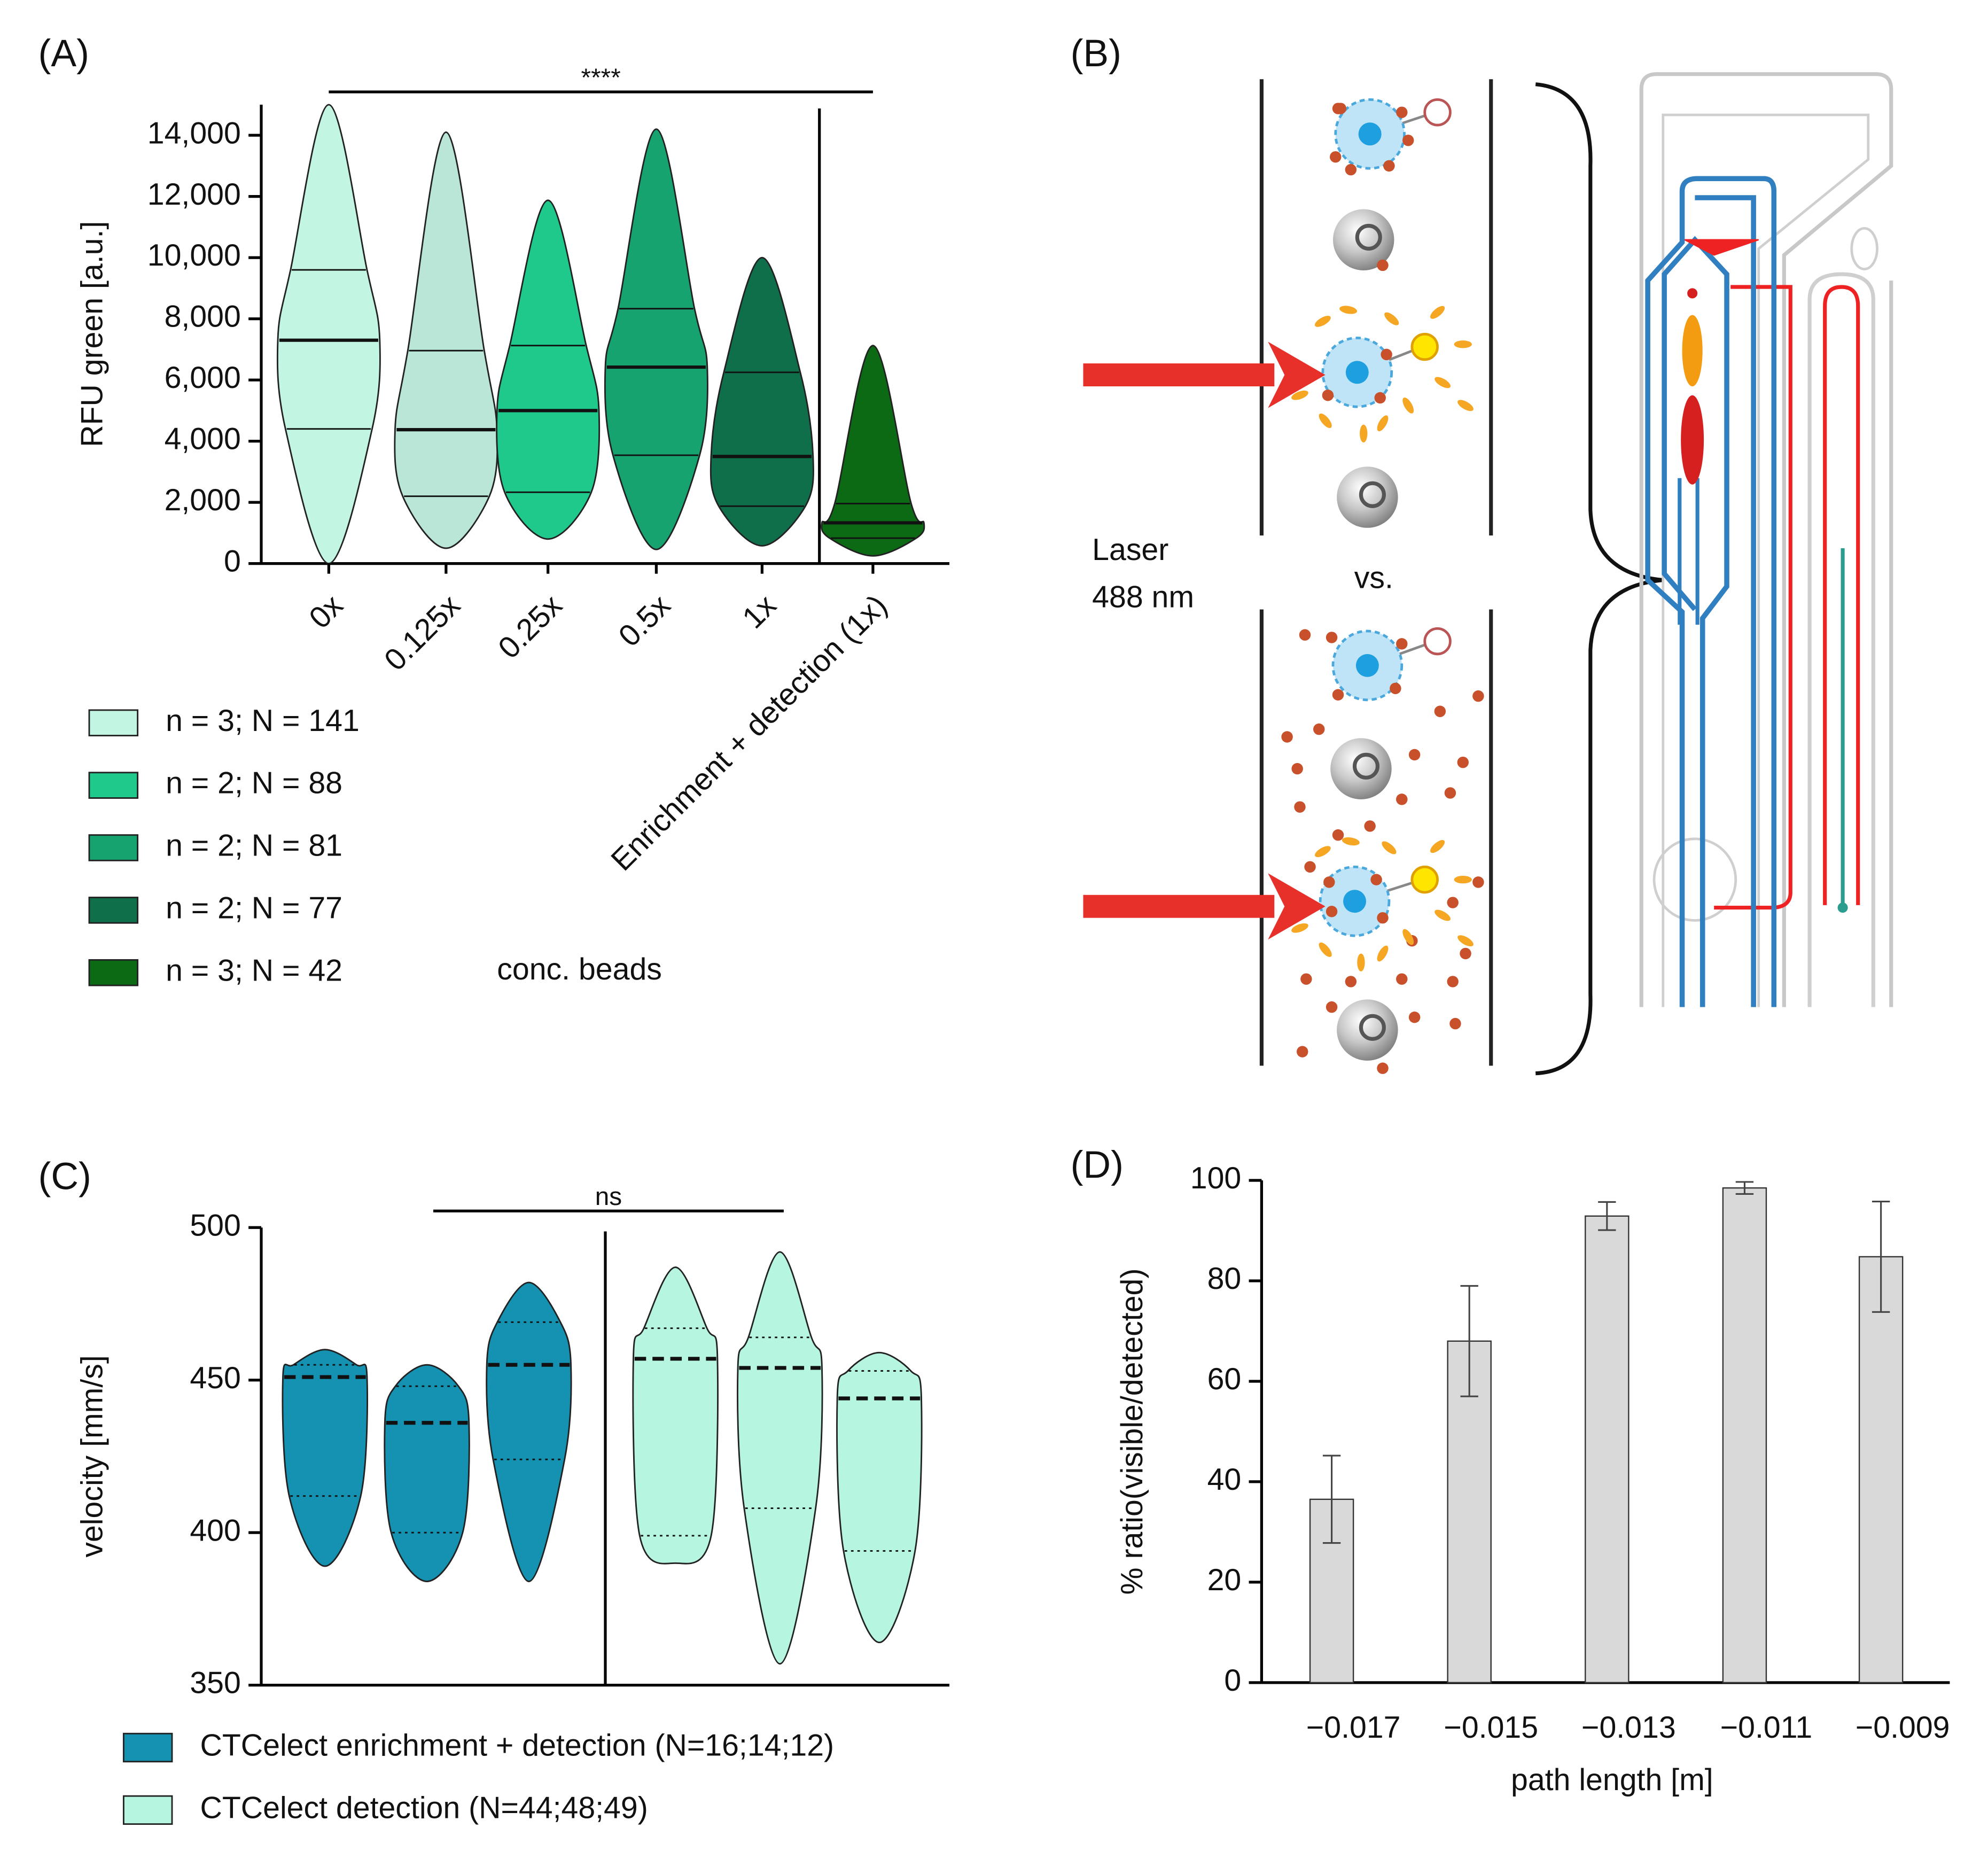 The width and height of the screenshot is (1988, 1851). Describe the element at coordinates (1224, 1279) in the screenshot. I see `y-tick-label: 80` at that location.